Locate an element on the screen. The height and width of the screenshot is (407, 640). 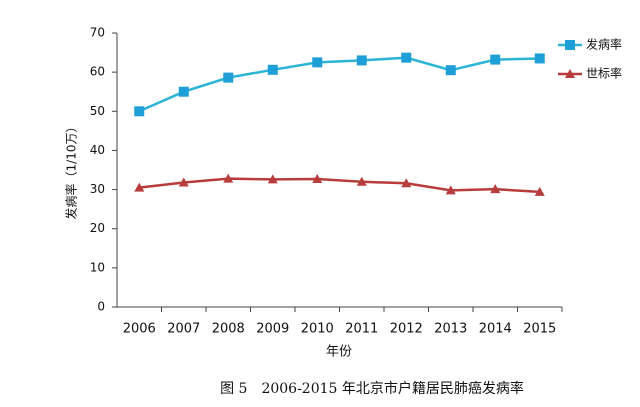
y-tick-label: 0 is located at coordinates (101, 307).